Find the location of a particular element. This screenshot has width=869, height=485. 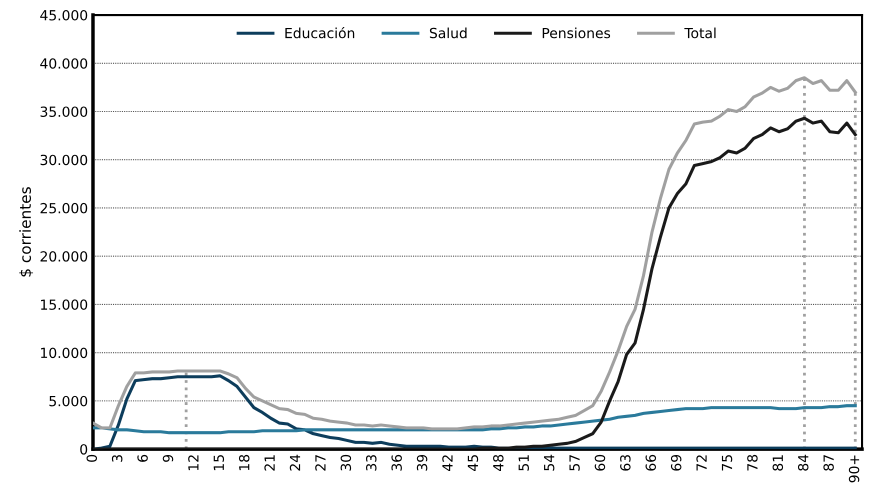

x-tick-label: 33 is located at coordinates (371, 463).